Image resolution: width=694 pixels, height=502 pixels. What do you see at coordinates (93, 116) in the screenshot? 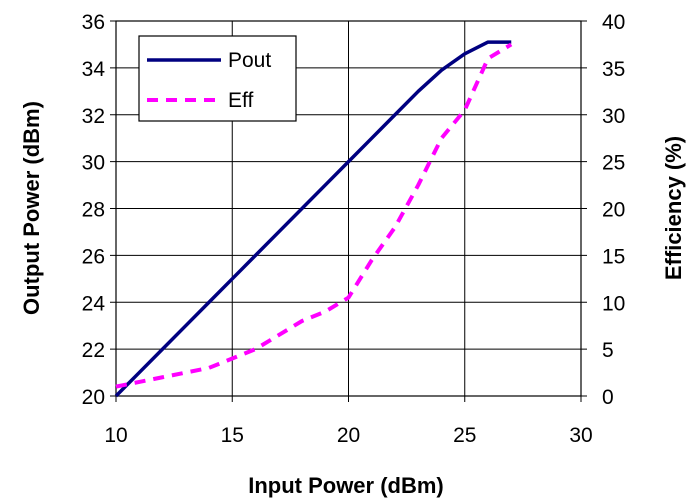
I see `y-tick-label: 32` at bounding box center [93, 116].